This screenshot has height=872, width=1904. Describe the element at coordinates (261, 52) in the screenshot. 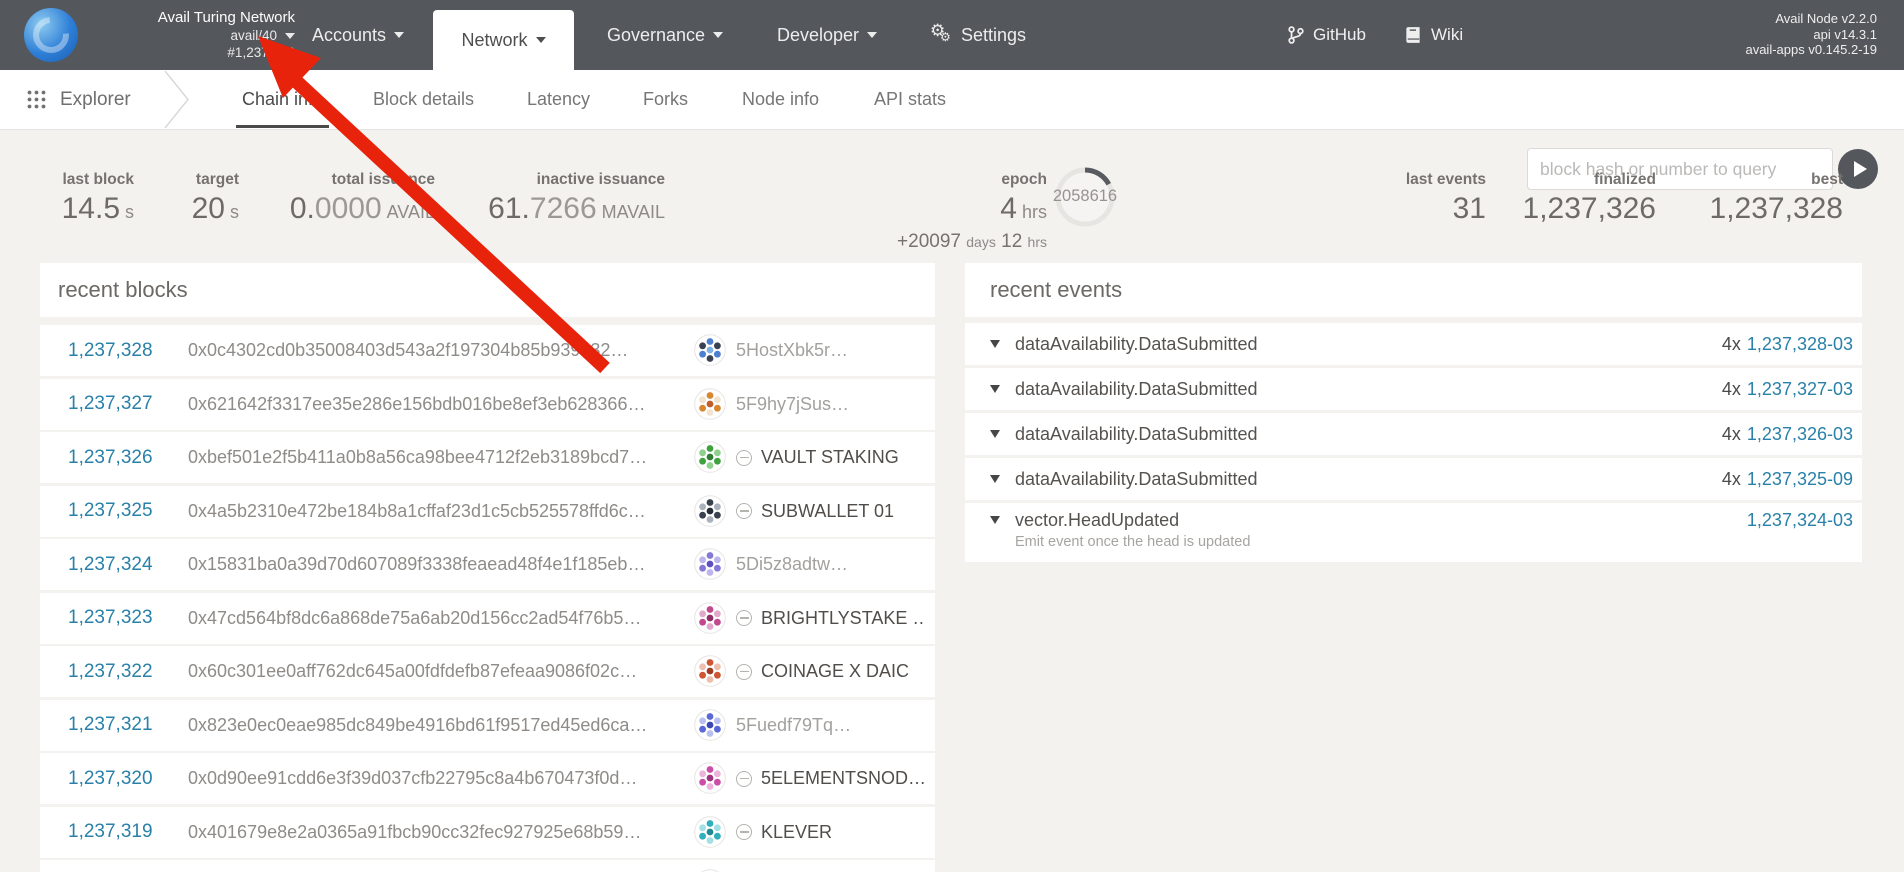

I see `best-block-tag: #1,237,328` at that location.